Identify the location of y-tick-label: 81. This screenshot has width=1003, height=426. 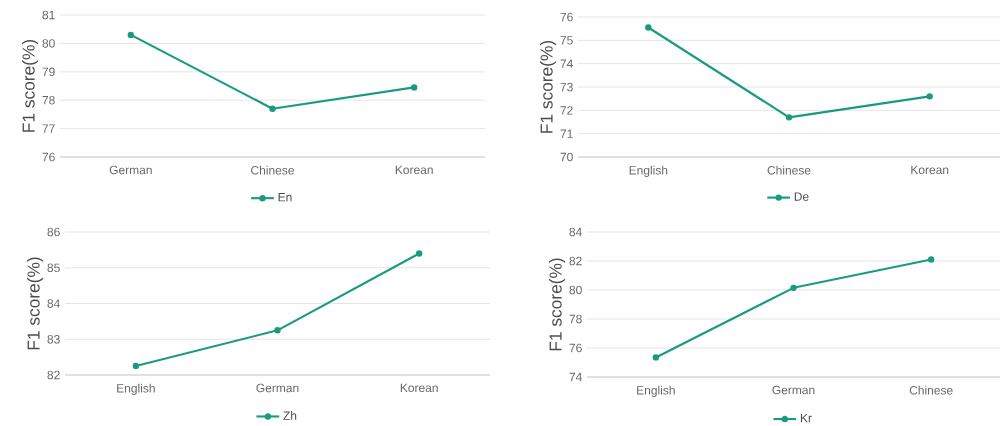
(48, 15).